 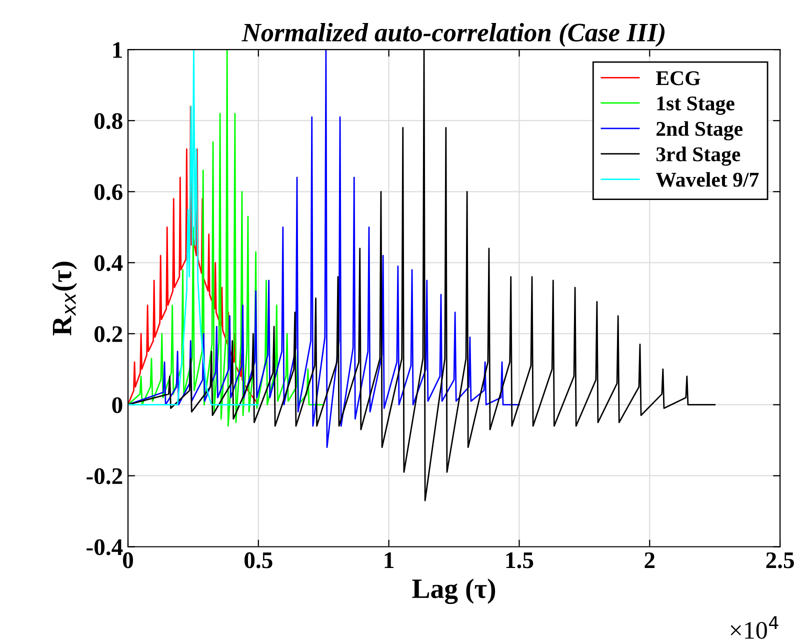 I want to click on y-tick-label: -0.2, so click(x=104, y=476).